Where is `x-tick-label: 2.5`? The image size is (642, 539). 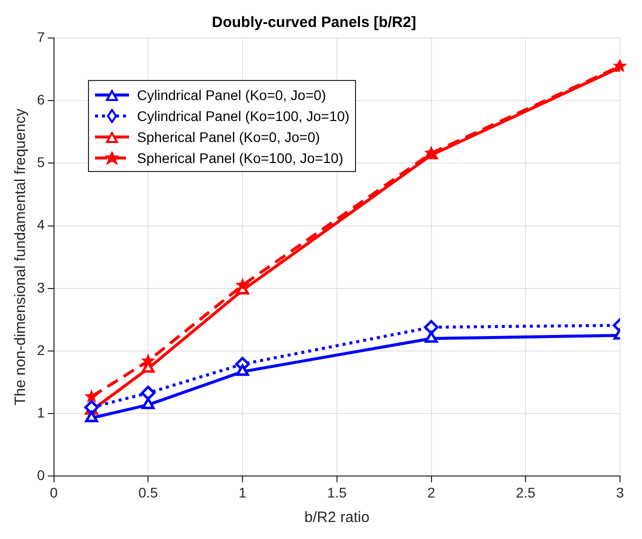 x-tick-label: 2.5 is located at coordinates (526, 492).